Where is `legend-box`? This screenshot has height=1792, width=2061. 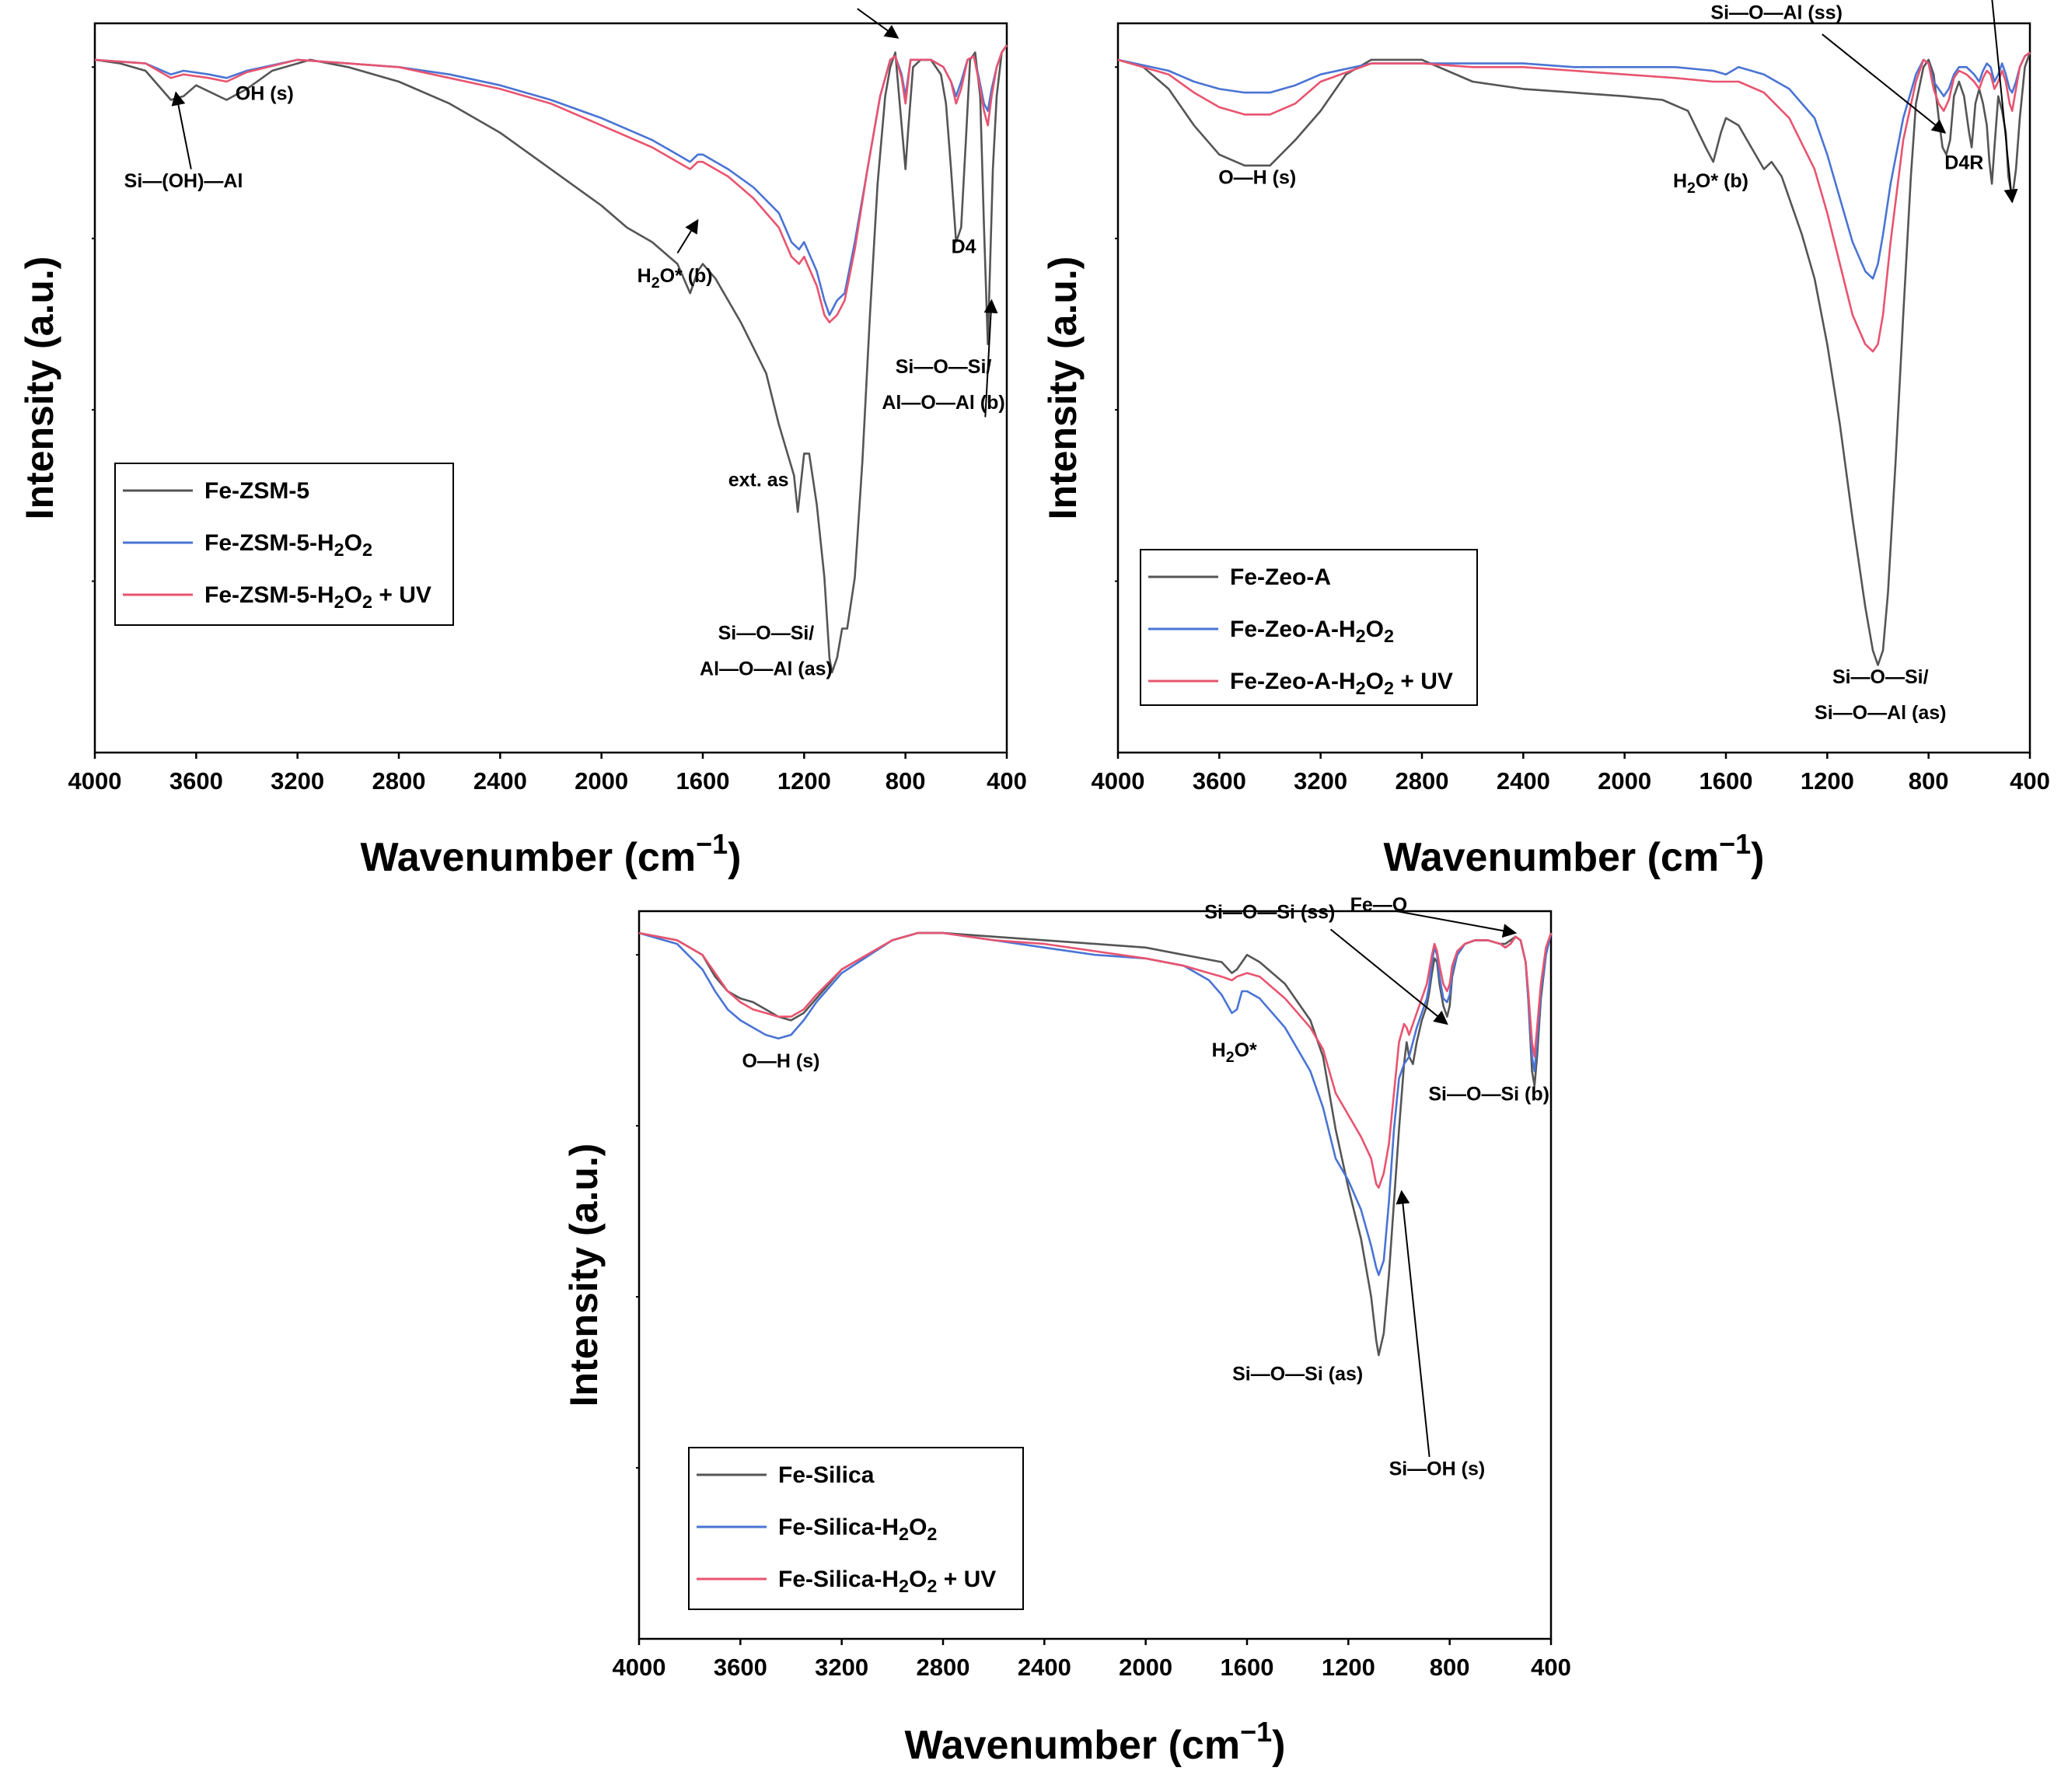 legend-box is located at coordinates (1309, 627).